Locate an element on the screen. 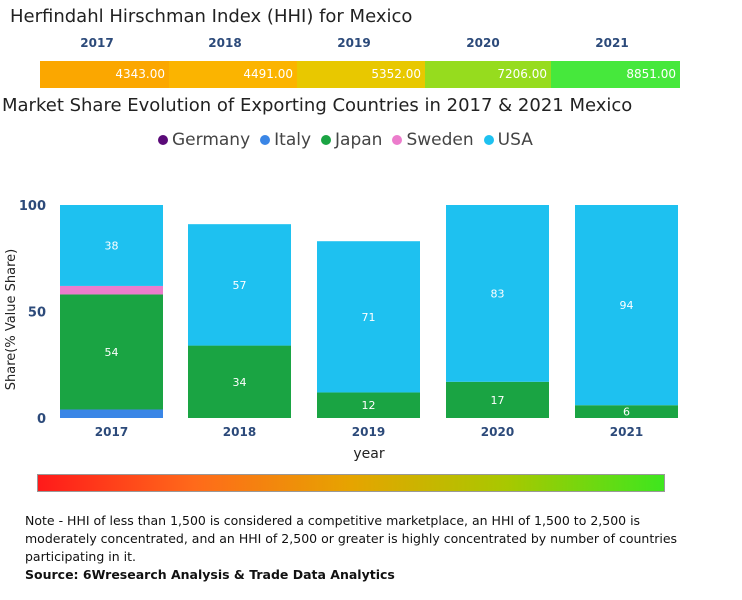  x-tick-label: 2020 is located at coordinates (497, 432).